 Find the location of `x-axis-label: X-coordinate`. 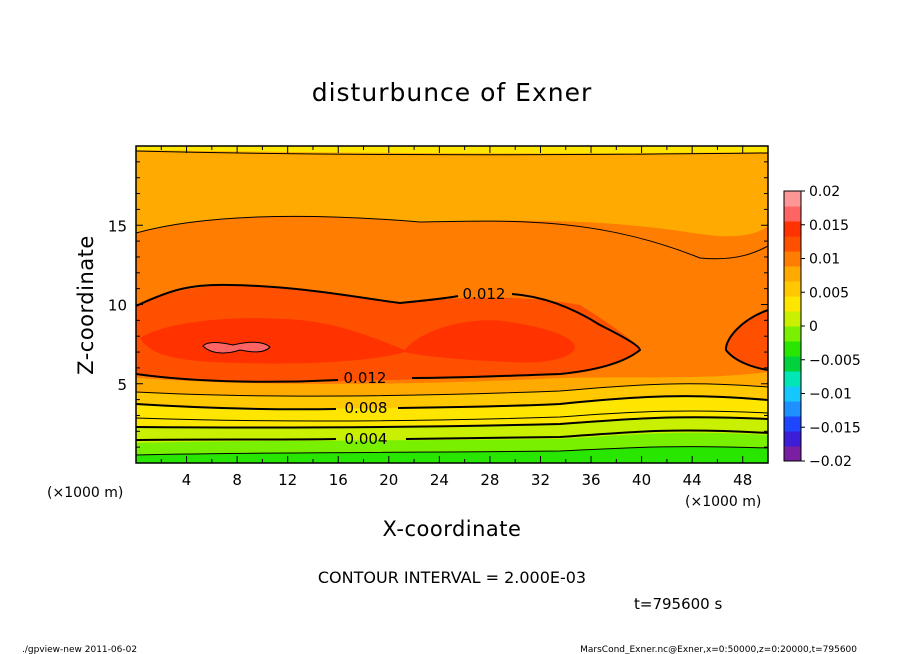

x-axis-label: X-coordinate is located at coordinates (452, 529).